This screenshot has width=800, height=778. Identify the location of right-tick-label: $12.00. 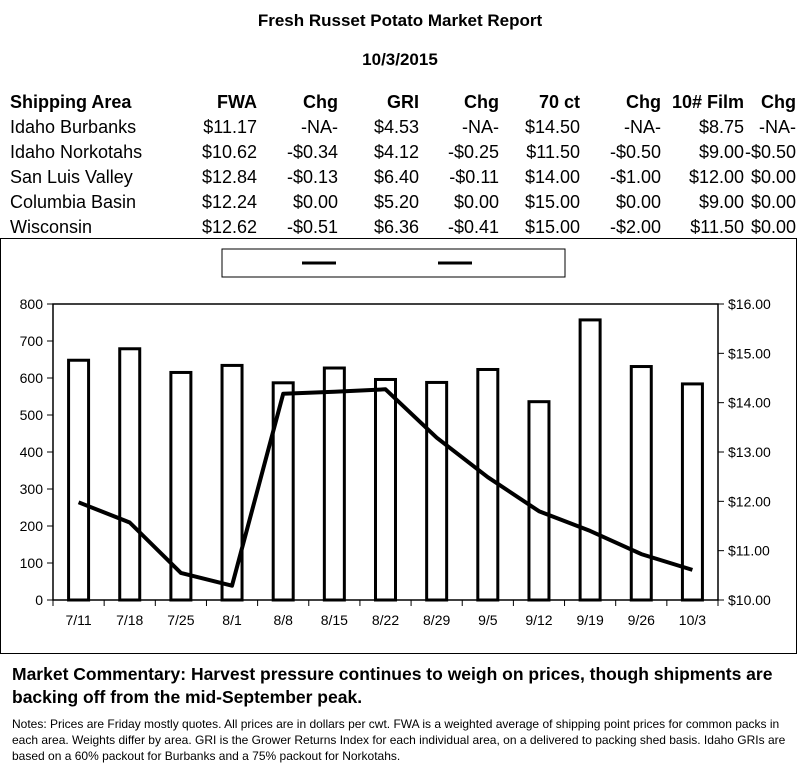
(749, 501).